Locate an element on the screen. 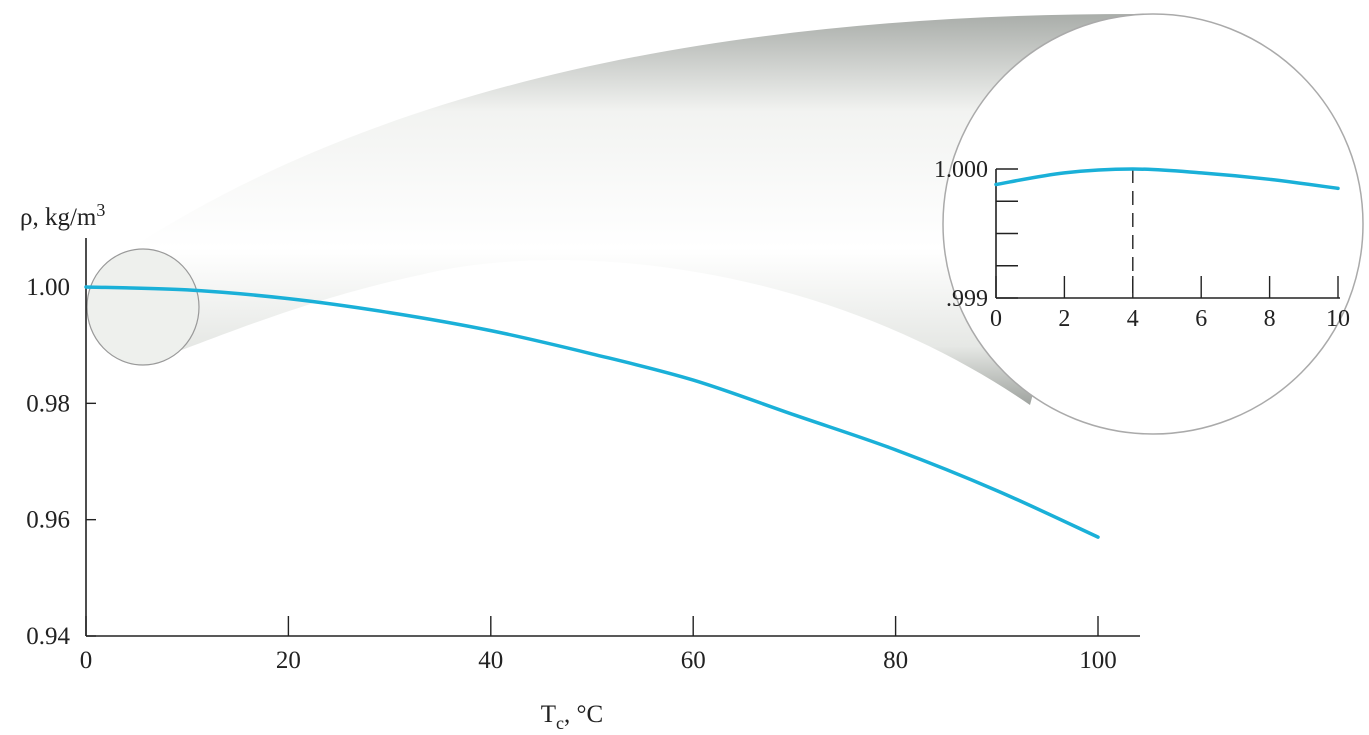  x-tick-label: 6 is located at coordinates (1201, 319).